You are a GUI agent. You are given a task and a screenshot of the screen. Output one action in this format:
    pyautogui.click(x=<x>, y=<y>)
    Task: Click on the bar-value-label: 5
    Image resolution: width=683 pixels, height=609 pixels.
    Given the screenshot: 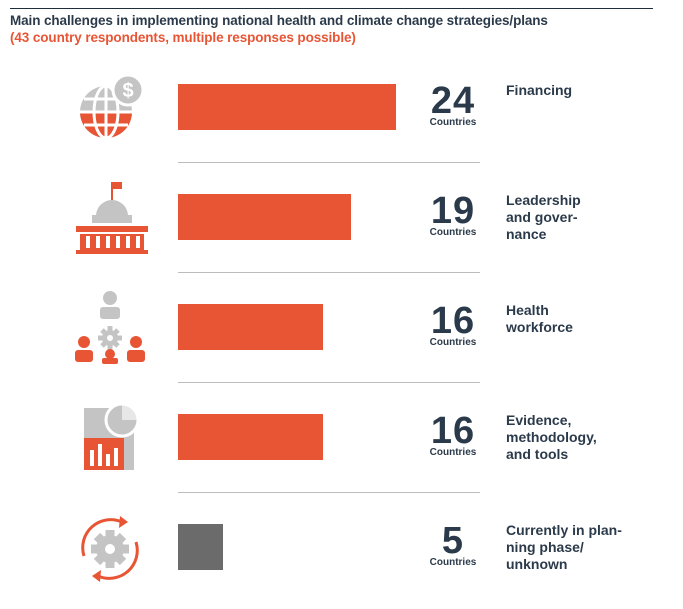 What is the action you would take?
    pyautogui.click(x=453, y=541)
    